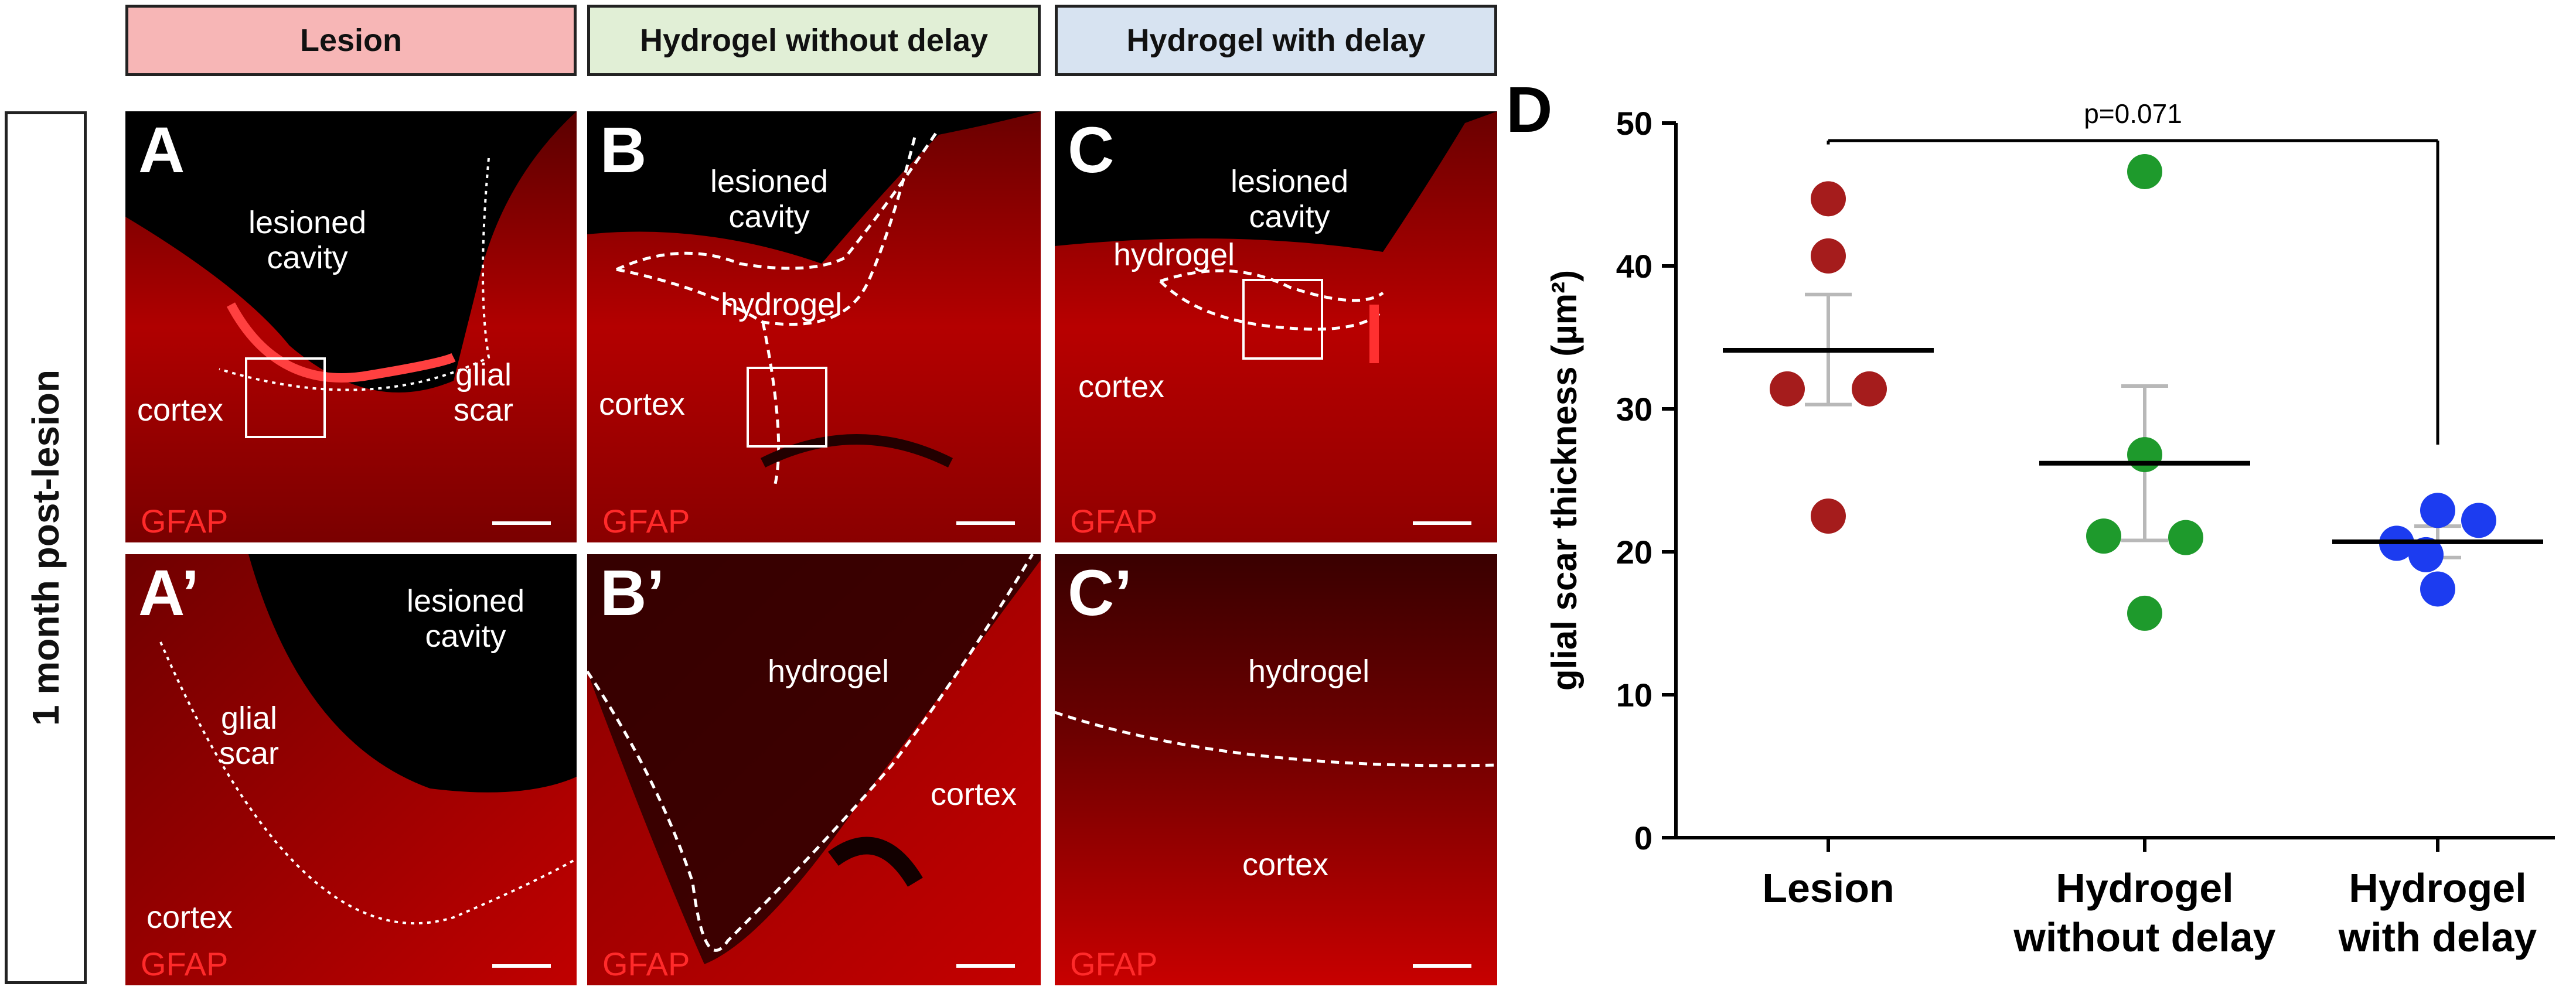 This screenshot has width=2576, height=990. What do you see at coordinates (814, 40) in the screenshot?
I see `header-hydrogel-without-delay: Hydrogel without delay` at bounding box center [814, 40].